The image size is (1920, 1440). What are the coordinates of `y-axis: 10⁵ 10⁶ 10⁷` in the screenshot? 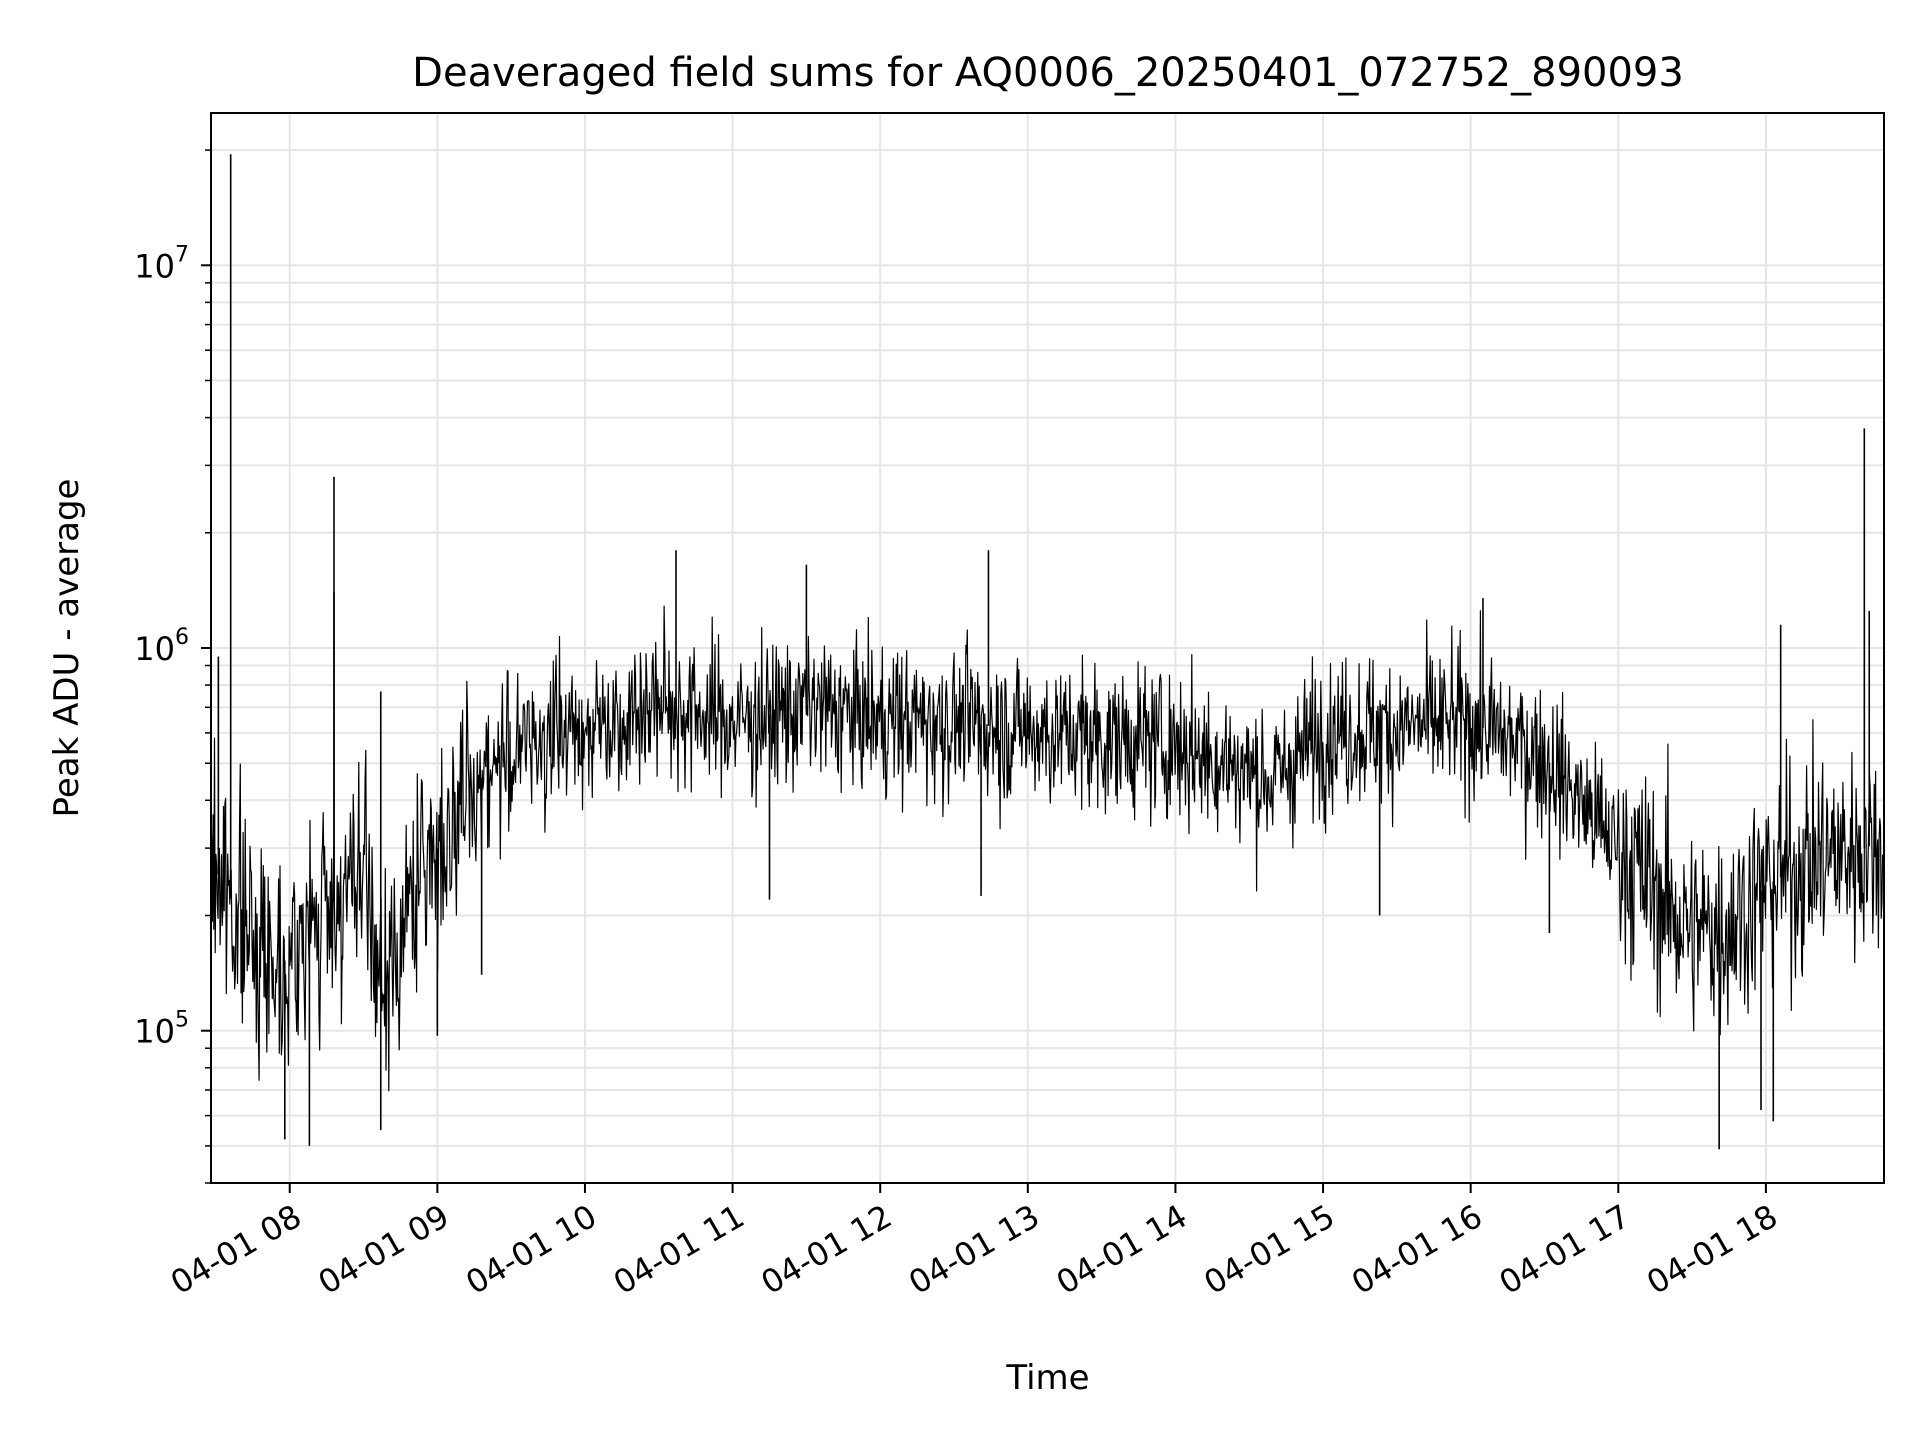 It's located at (172, 666).